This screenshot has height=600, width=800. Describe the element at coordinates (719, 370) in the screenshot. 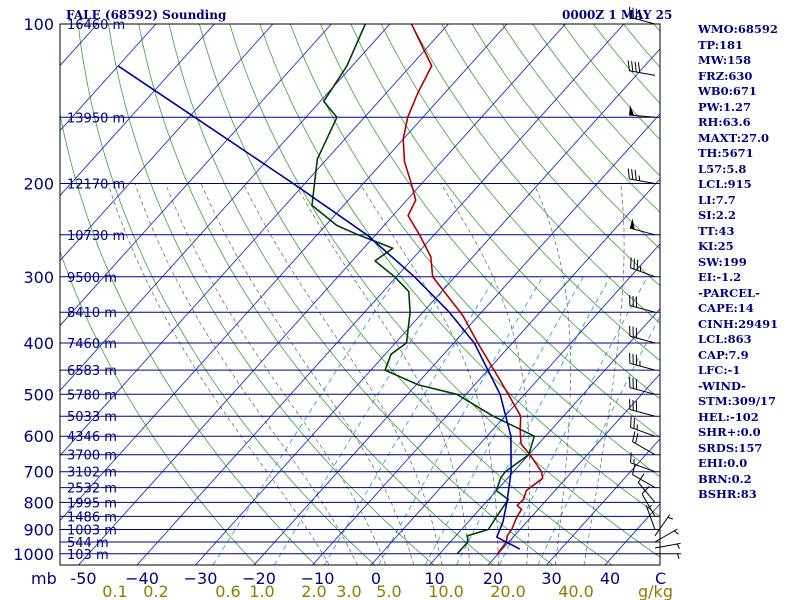

I see `index-item: LFC:-1` at that location.